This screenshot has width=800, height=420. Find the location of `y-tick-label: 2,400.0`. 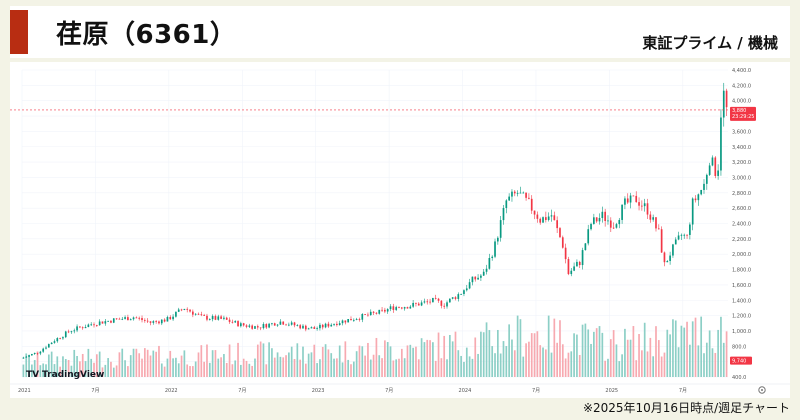

y-tick-label: 2,400.0 is located at coordinates (741, 225).